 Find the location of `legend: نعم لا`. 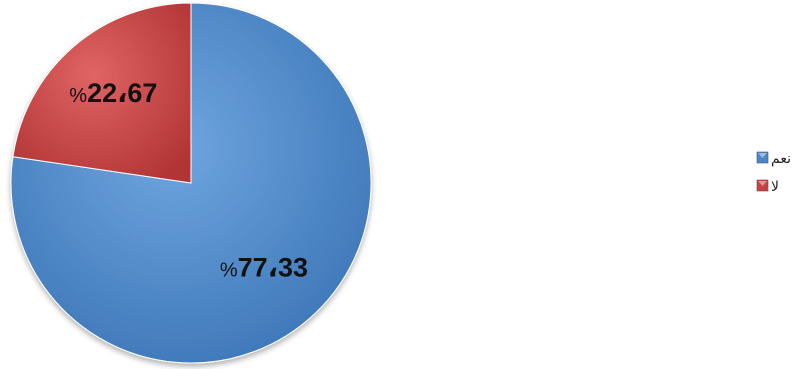

legend: نعم لا is located at coordinates (773, 173).